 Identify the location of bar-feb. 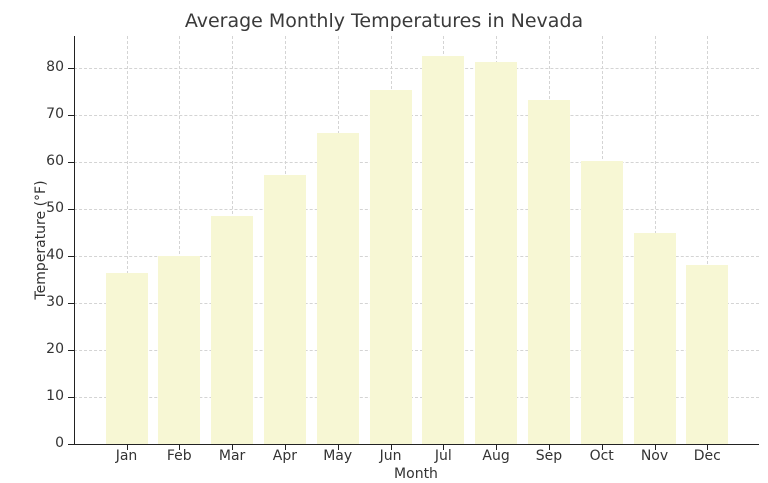
(179, 349).